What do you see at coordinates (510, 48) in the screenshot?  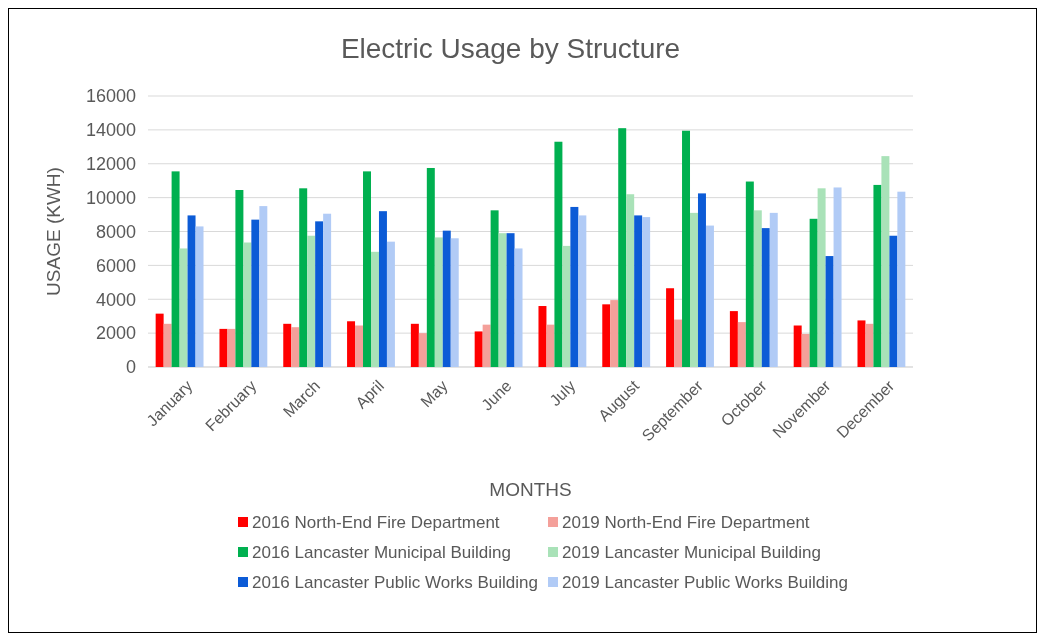 I see `chart-title: Electric Usage by Structure` at bounding box center [510, 48].